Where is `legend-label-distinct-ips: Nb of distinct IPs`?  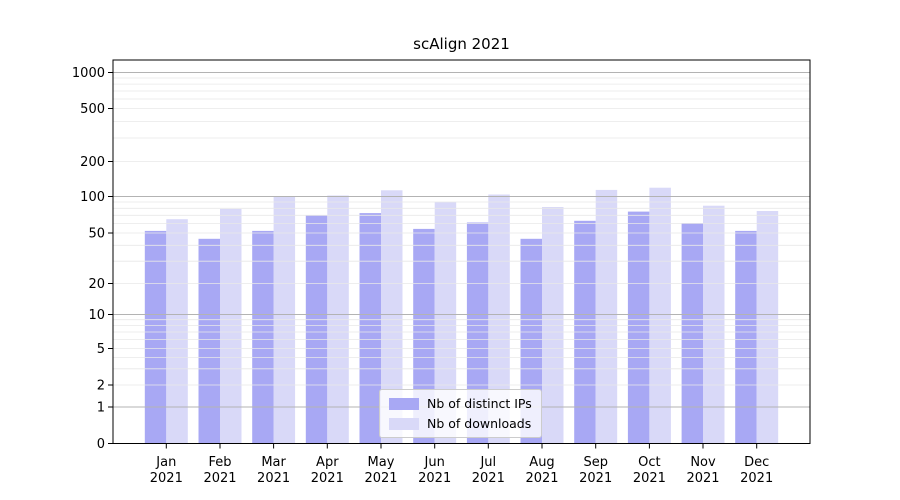 legend-label-distinct-ips: Nb of distinct IPs is located at coordinates (479, 403).